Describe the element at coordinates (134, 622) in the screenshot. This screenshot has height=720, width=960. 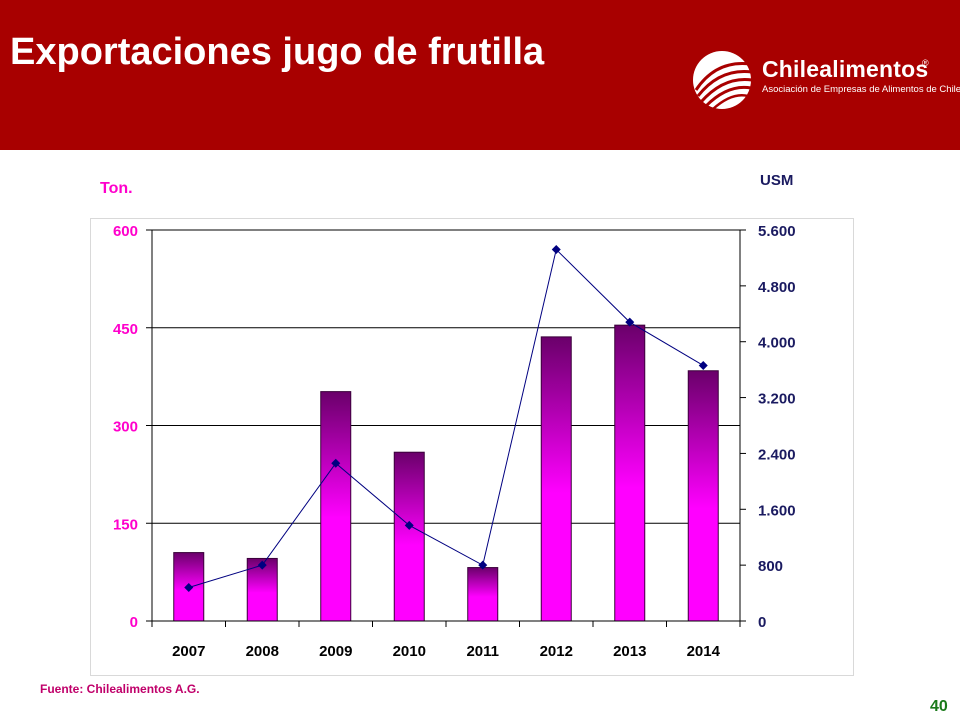
I see `left-axis-tick-label: 0` at that location.